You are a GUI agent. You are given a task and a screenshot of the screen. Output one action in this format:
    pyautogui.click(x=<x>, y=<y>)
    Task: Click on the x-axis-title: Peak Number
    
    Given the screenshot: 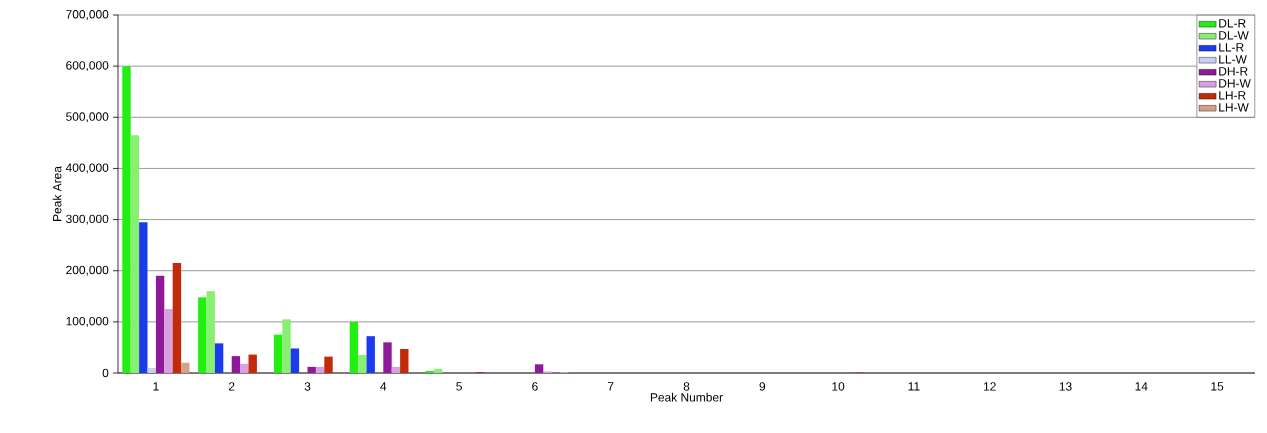 What is the action you would take?
    pyautogui.click(x=686, y=397)
    